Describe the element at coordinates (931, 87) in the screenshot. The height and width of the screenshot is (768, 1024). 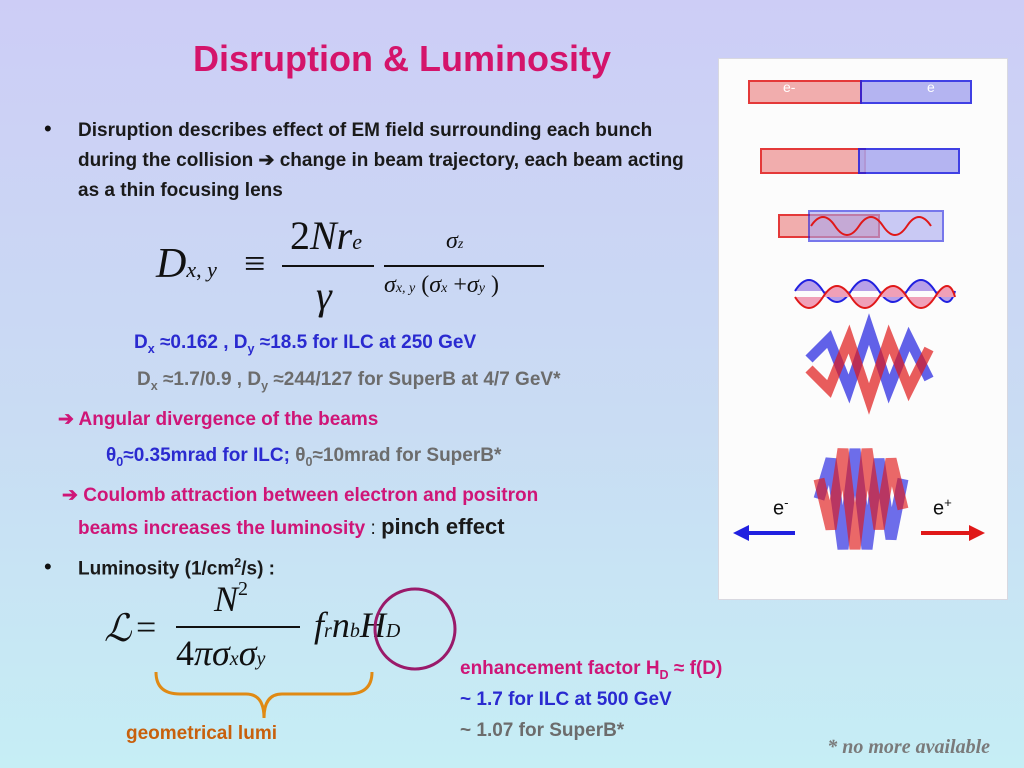
I see `top-positron-label: e` at that location.